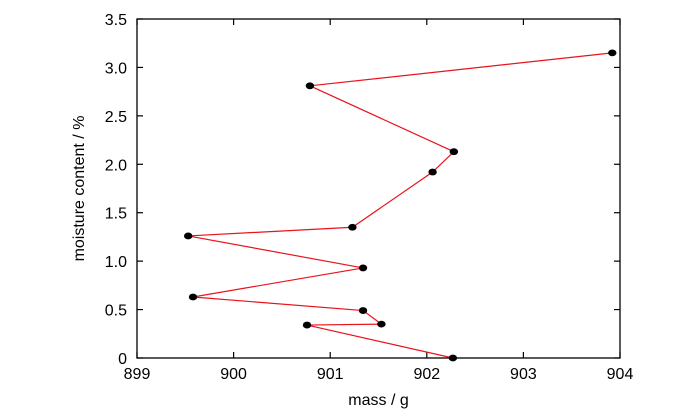  I want to click on x-tick-label: 904, so click(620, 374).